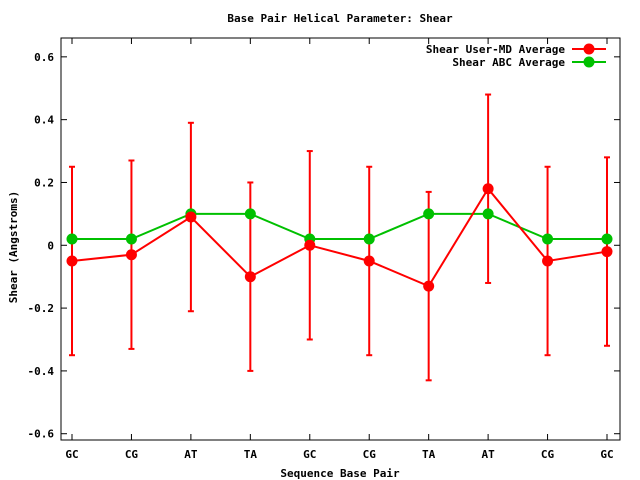  Describe the element at coordinates (44, 57) in the screenshot. I see `y-tick-label: 0.6` at that location.